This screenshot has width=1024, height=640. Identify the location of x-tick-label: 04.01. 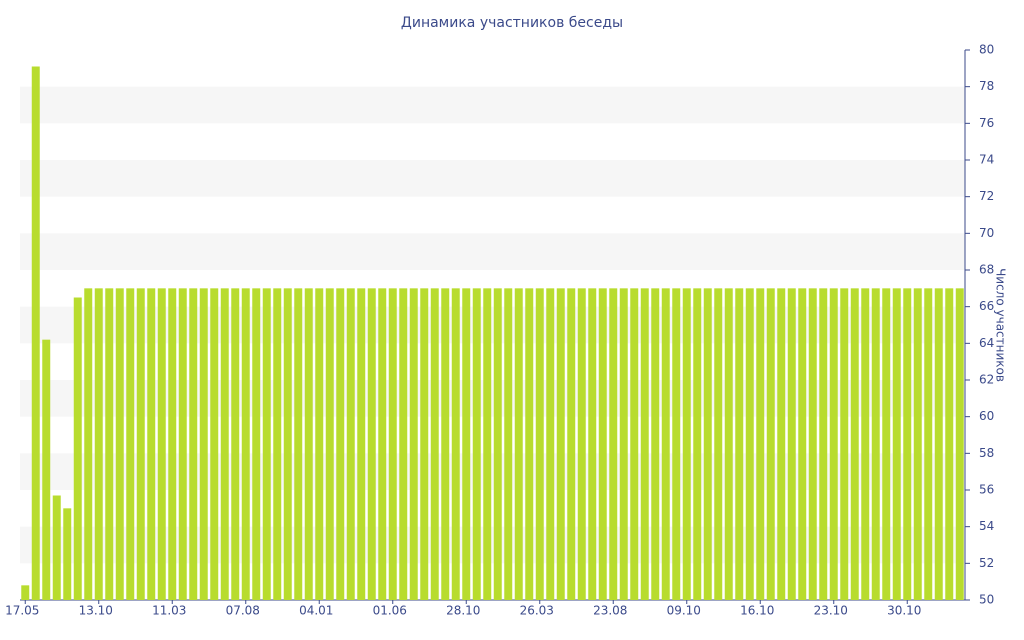
(316, 611).